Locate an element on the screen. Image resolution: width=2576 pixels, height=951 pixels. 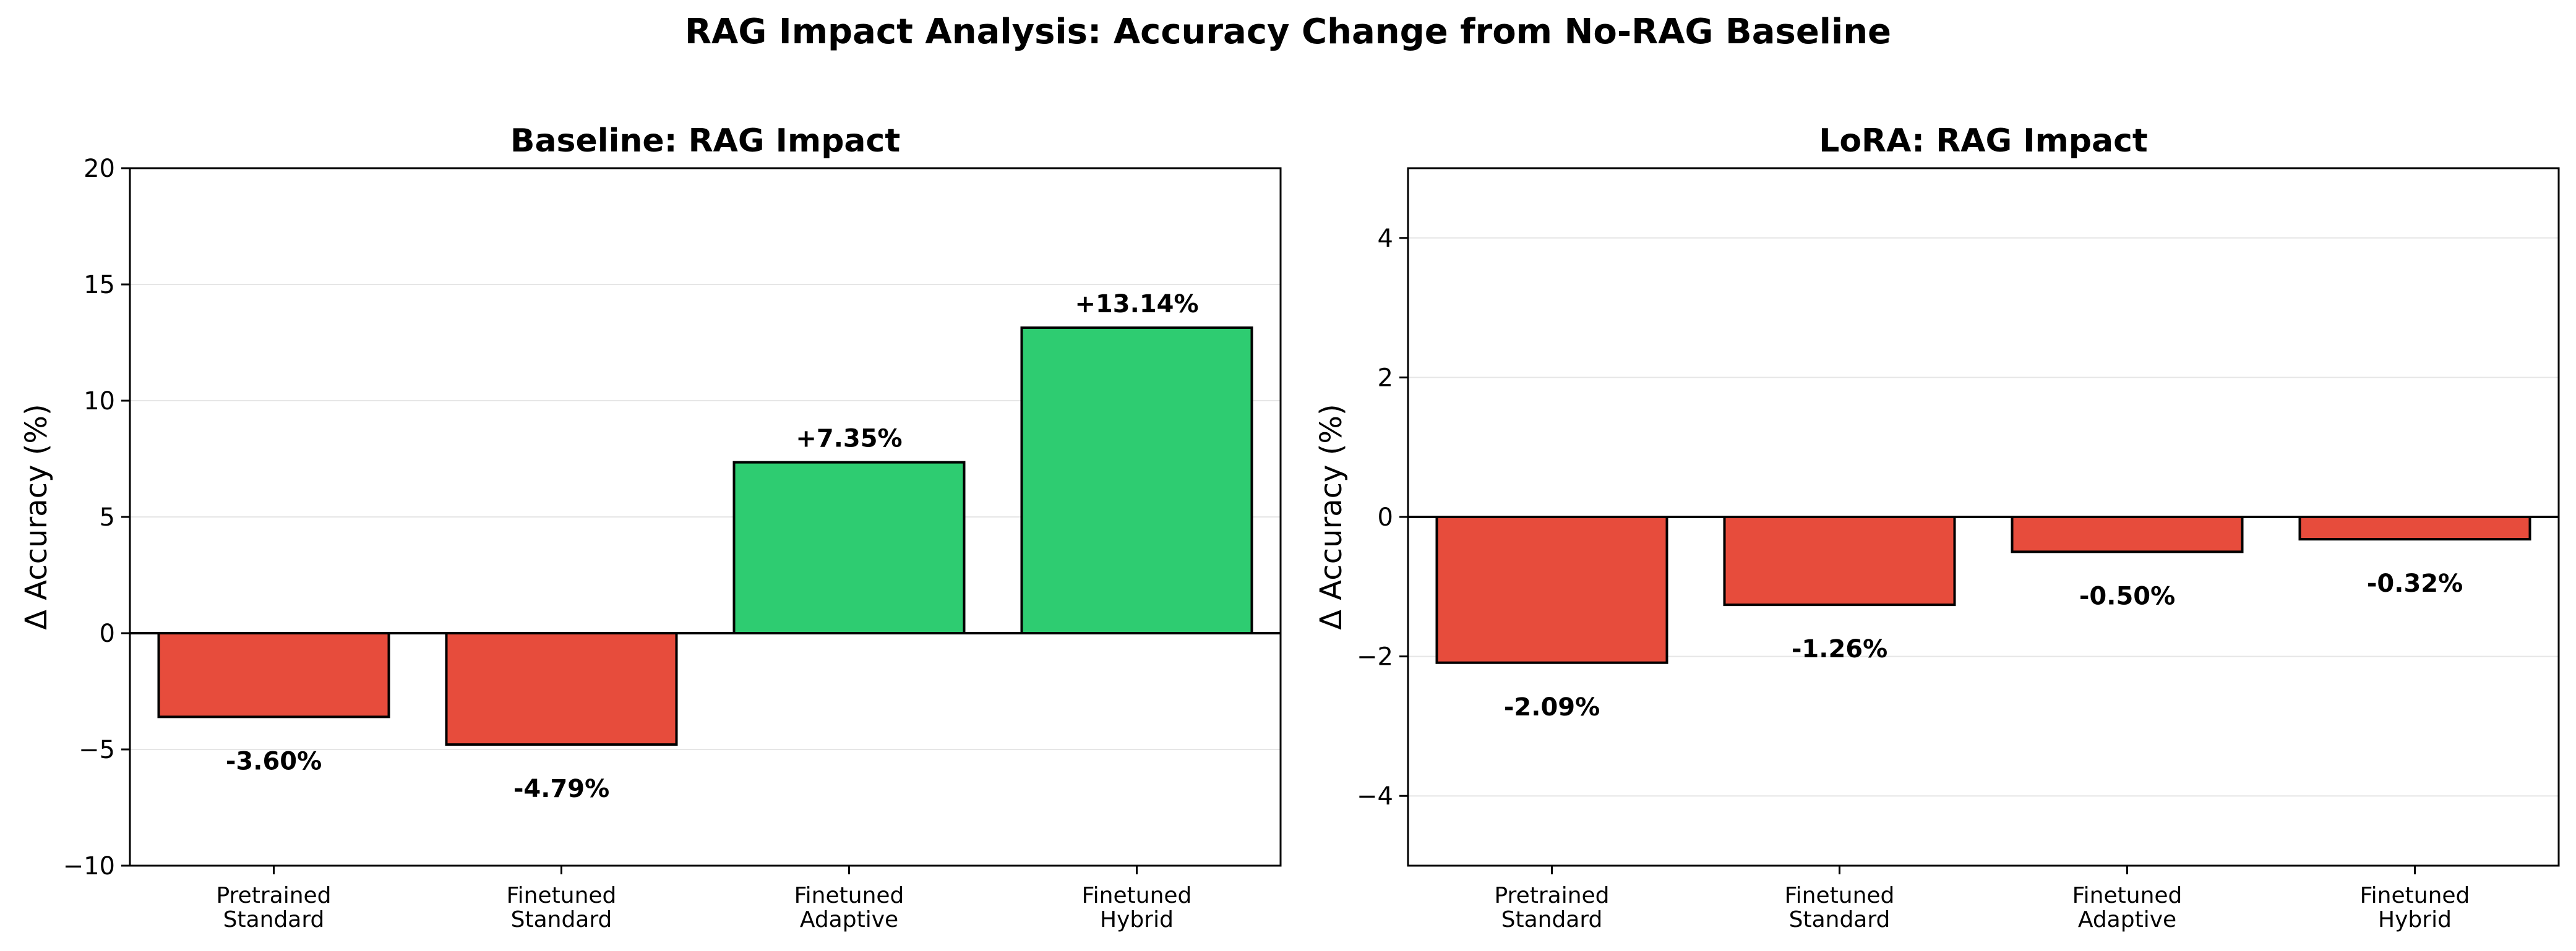
y-tick-label: −2 is located at coordinates (1375, 657).